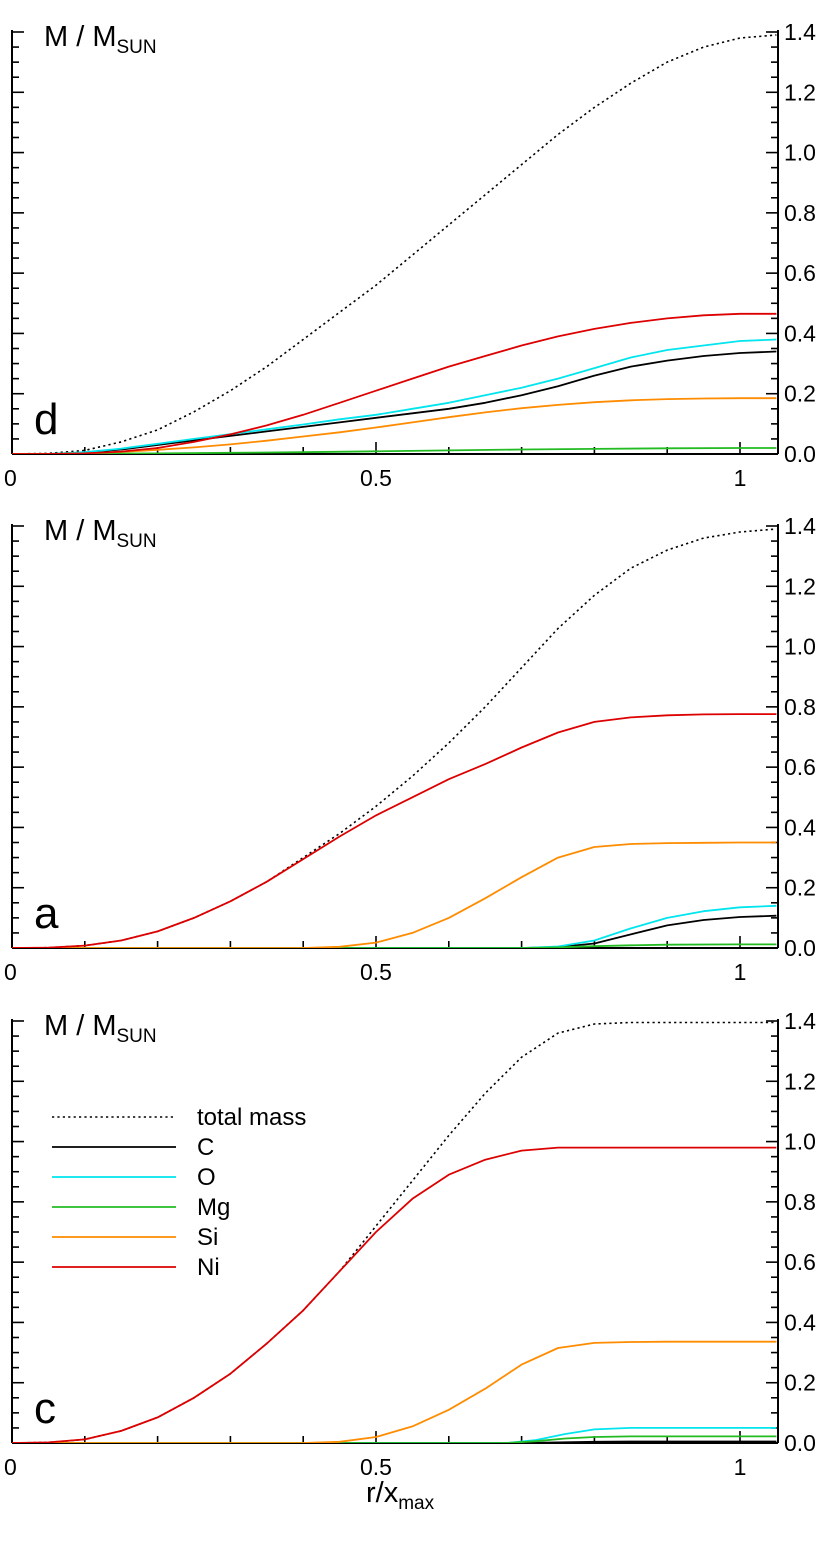  I want to click on series-o, so click(394, 396).